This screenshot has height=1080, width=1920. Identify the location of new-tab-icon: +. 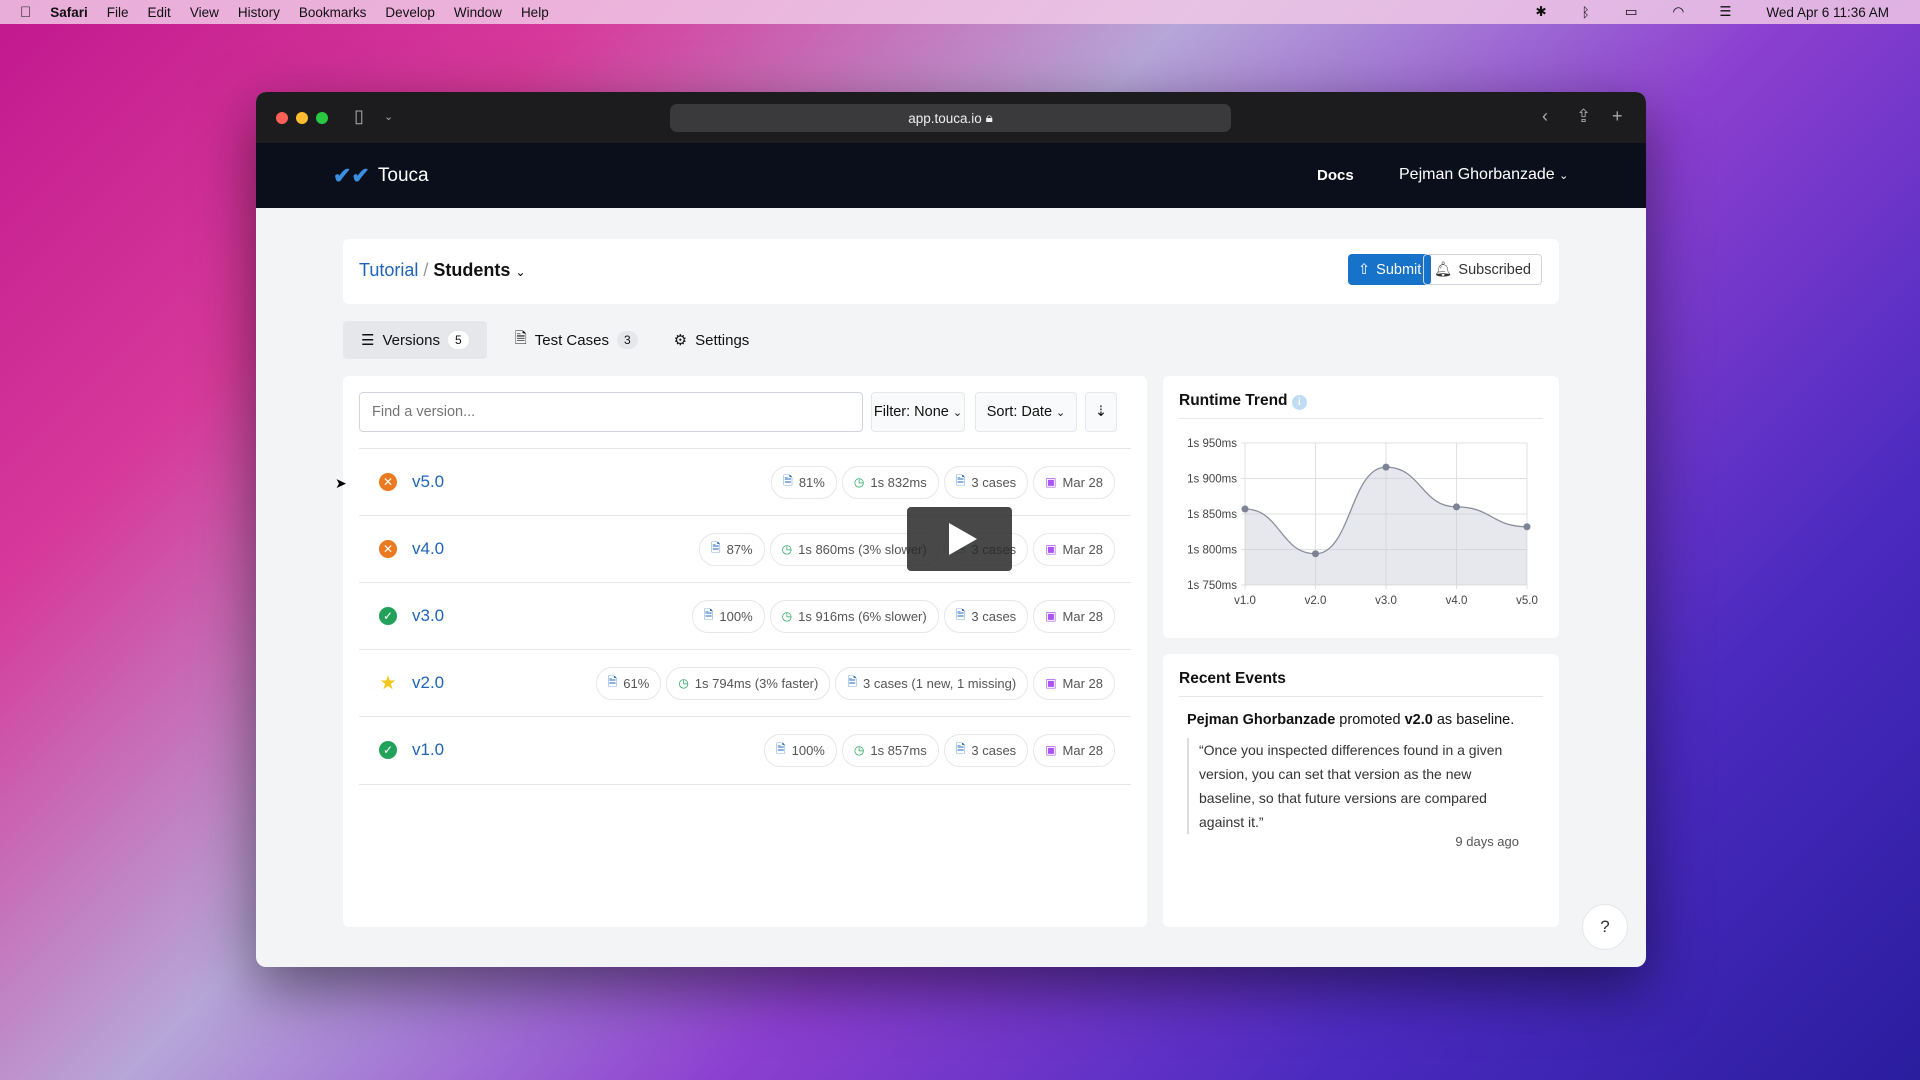
(1617, 116).